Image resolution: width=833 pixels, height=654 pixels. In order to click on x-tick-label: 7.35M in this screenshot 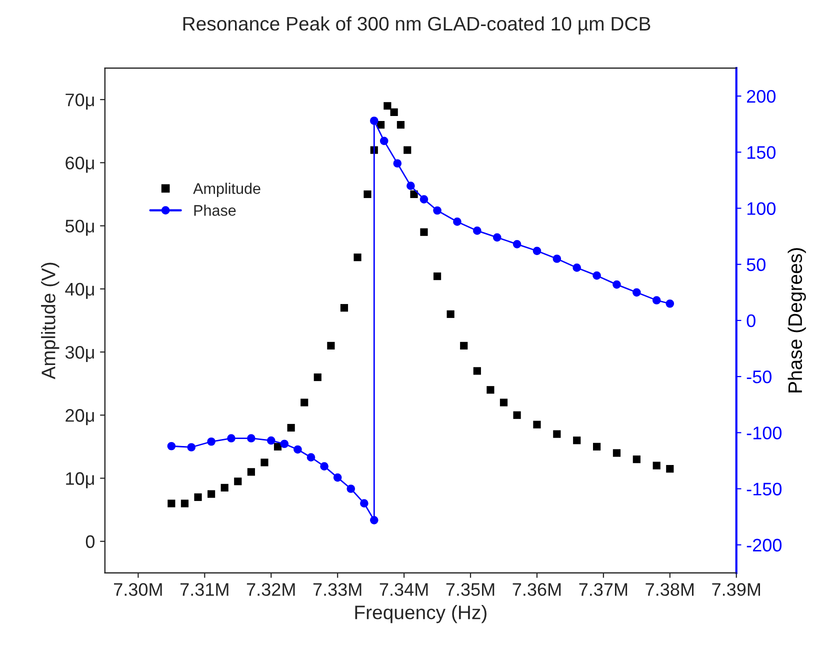, I will do `click(470, 589)`.